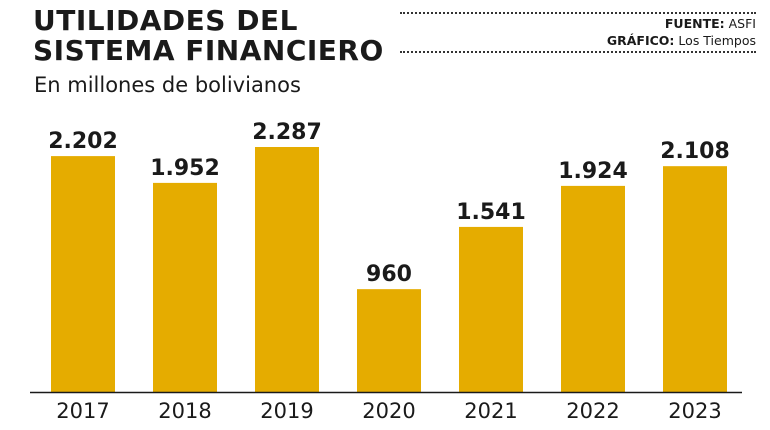  What do you see at coordinates (491, 212) in the screenshot?
I see `data-label-2021: 1.541` at bounding box center [491, 212].